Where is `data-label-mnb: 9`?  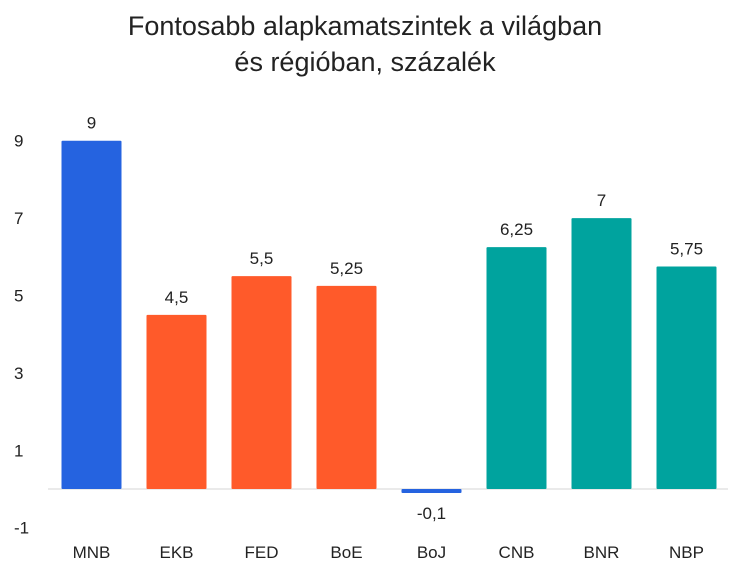 data-label-mnb: 9 is located at coordinates (91, 123).